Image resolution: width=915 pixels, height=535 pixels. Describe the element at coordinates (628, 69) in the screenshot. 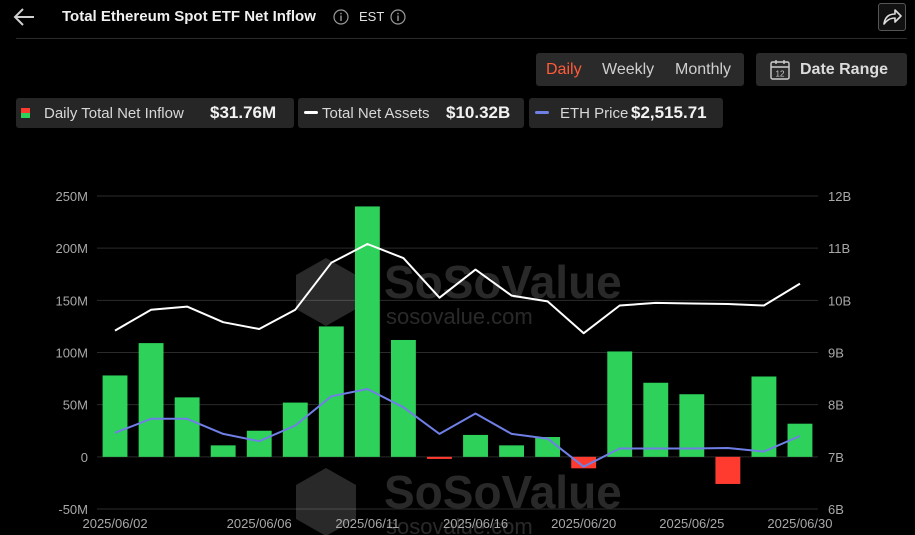

I see `tab-weekly: Weekly` at that location.